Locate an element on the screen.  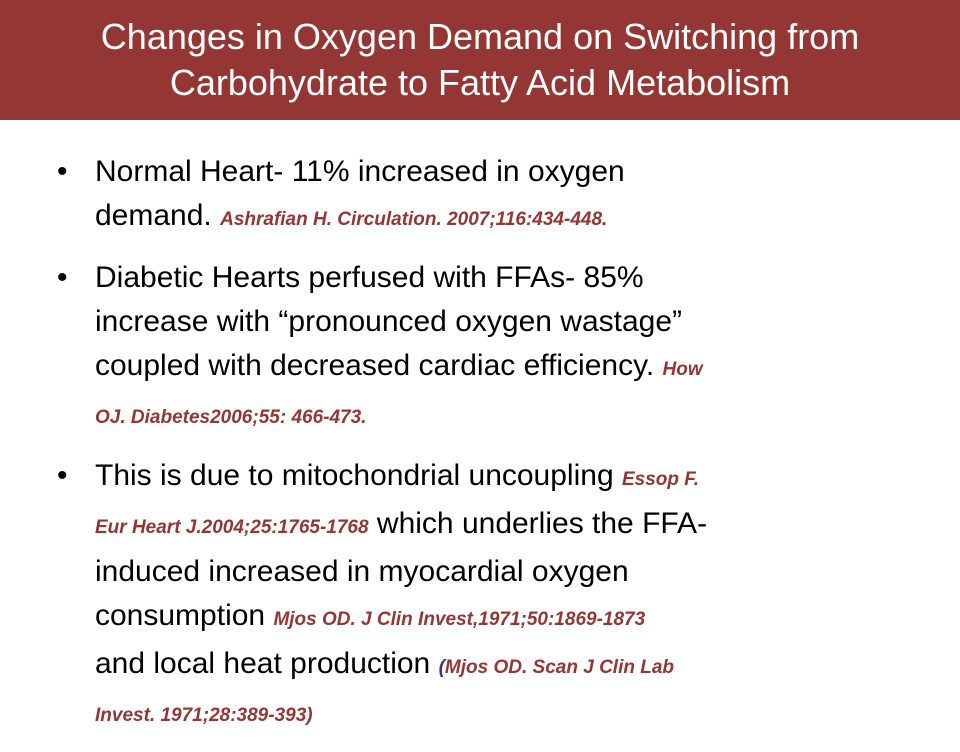
text-line: induced increased in myocardial oxygen is located at coordinates (505, 572).